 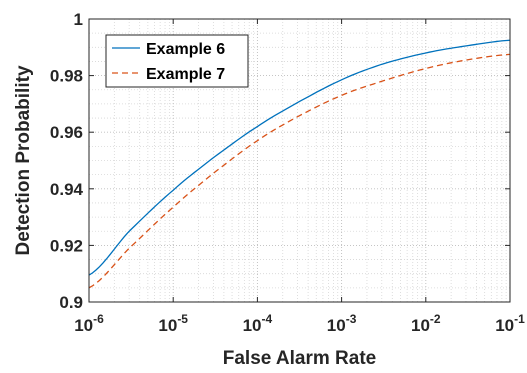 What do you see at coordinates (23, 160) in the screenshot?
I see `y-axis-label: Detection Probability` at bounding box center [23, 160].